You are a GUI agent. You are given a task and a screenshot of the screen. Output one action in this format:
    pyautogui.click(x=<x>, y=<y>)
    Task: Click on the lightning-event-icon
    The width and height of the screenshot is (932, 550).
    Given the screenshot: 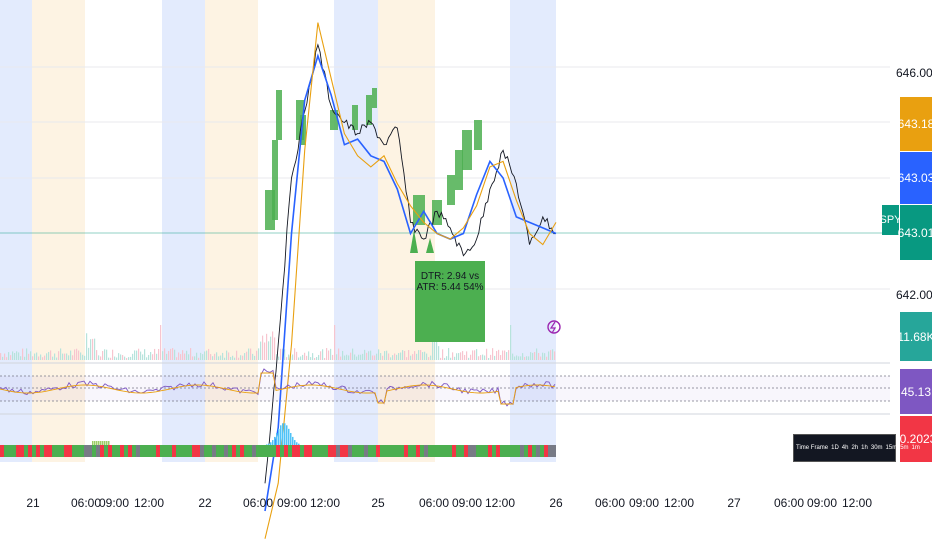 What is the action you would take?
    pyautogui.click(x=554, y=327)
    